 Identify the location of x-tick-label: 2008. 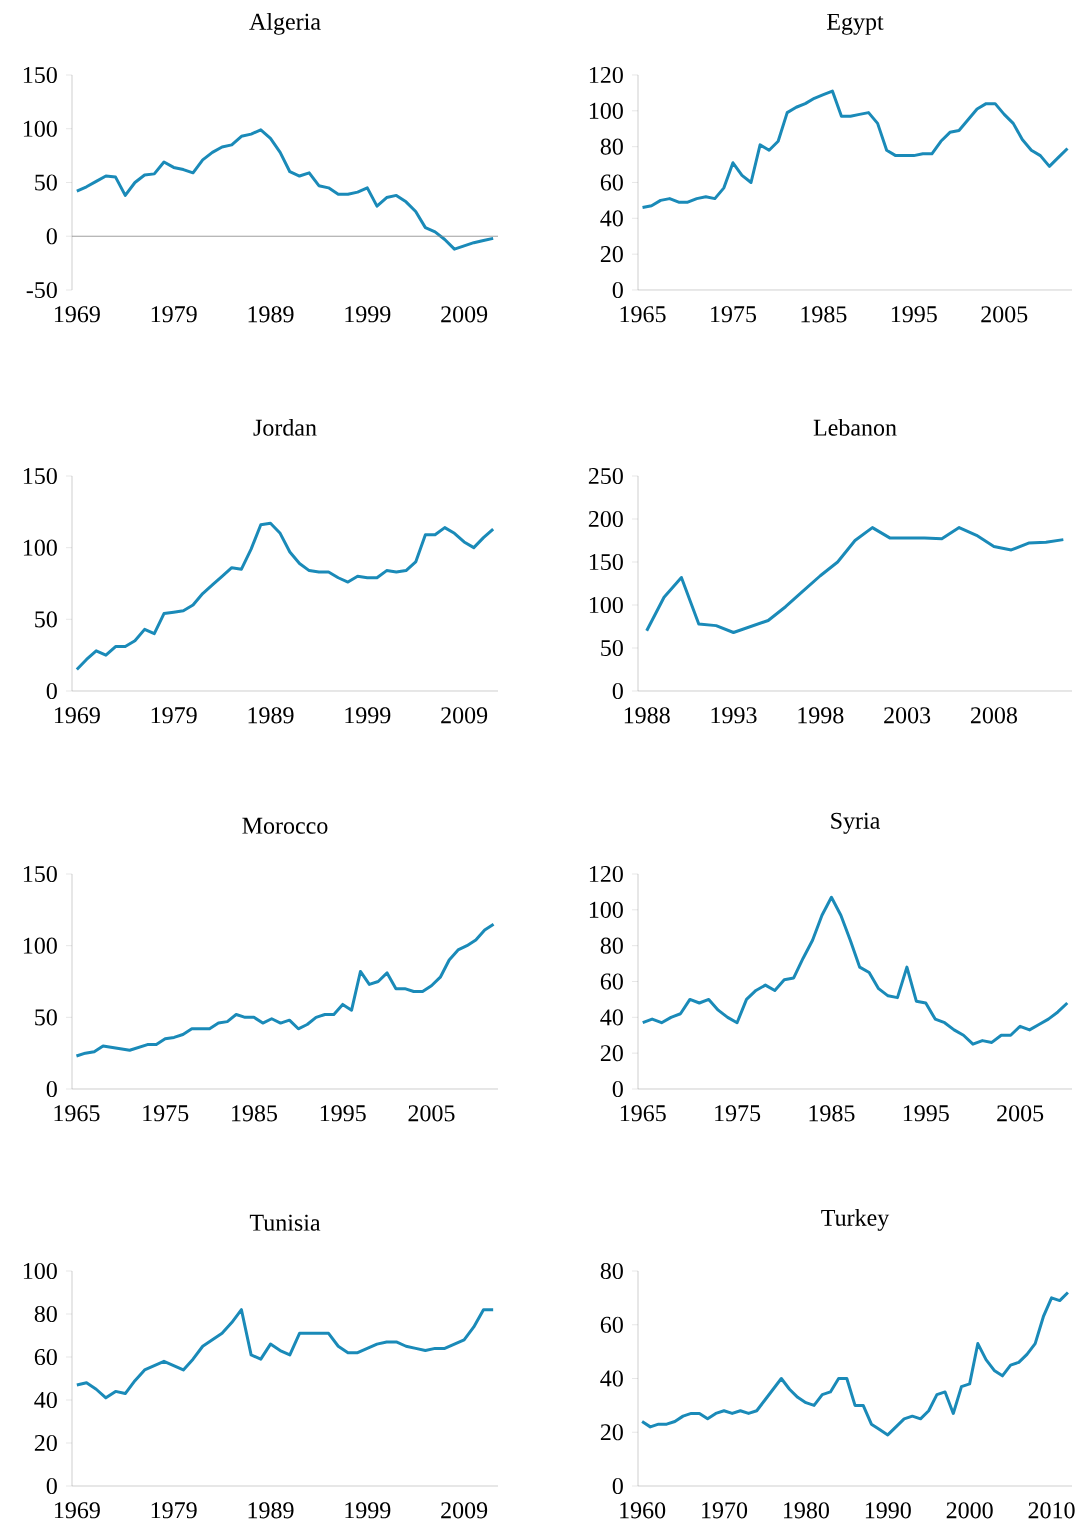
(993, 715).